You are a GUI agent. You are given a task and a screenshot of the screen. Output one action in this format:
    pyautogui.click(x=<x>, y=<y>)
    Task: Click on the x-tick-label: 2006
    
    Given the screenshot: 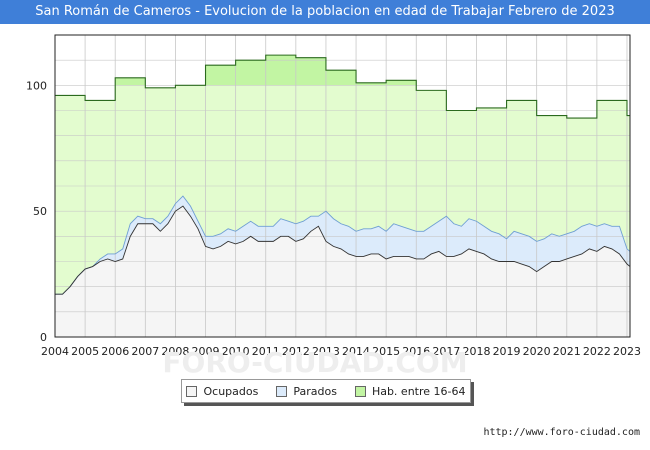 What is the action you would take?
    pyautogui.click(x=115, y=351)
    